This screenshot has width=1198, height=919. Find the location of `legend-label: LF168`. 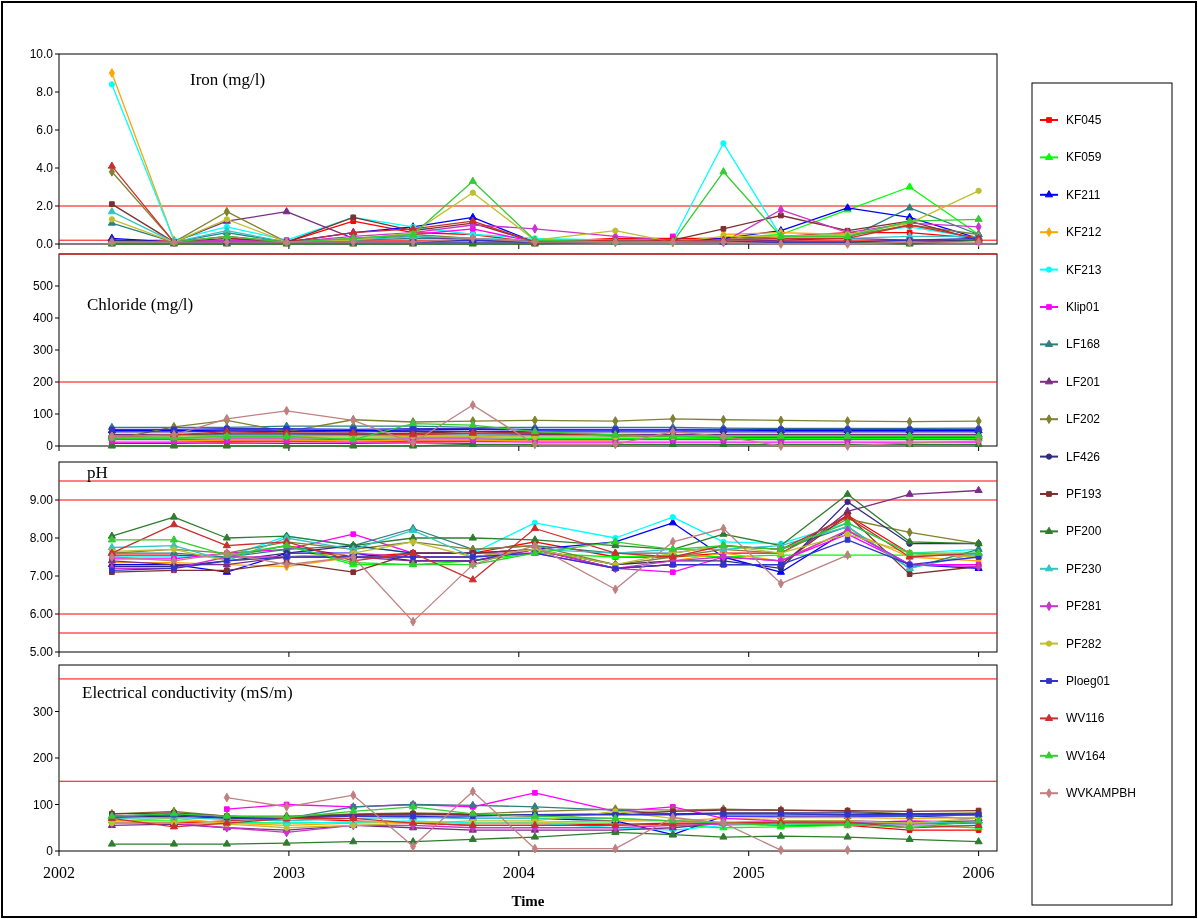

legend-label: LF168 is located at coordinates (1083, 344).